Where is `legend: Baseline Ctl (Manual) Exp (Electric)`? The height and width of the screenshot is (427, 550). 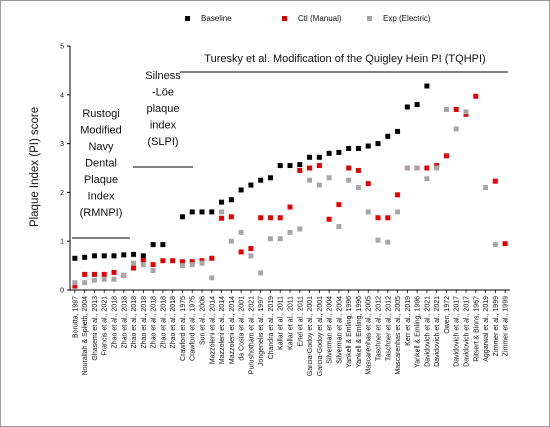
legend: Baseline Ctl (Manual) Exp (Electric) is located at coordinates (308, 18).